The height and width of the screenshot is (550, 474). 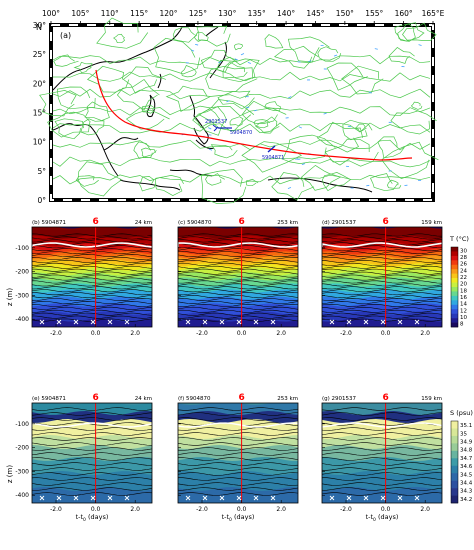 What do you see at coordinates (385, 398) in the screenshot?
I see `typhoon-symbol-icon: 6` at bounding box center [385, 398].